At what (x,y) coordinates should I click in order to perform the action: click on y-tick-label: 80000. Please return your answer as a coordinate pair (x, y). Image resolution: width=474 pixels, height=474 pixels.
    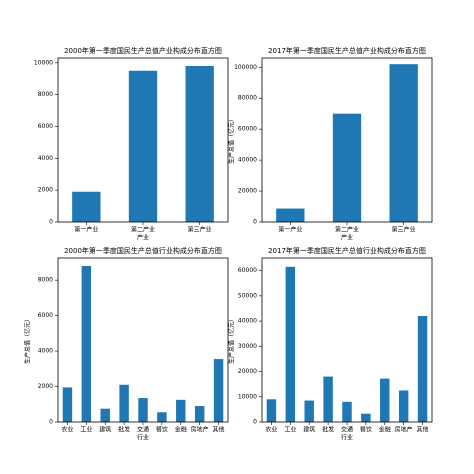
    Looking at the image, I should click on (247, 98).